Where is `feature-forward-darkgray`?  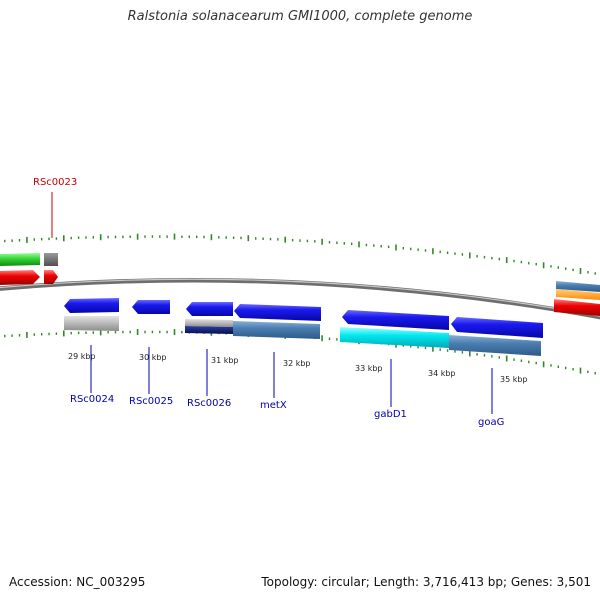 feature-forward-darkgray is located at coordinates (51, 259).